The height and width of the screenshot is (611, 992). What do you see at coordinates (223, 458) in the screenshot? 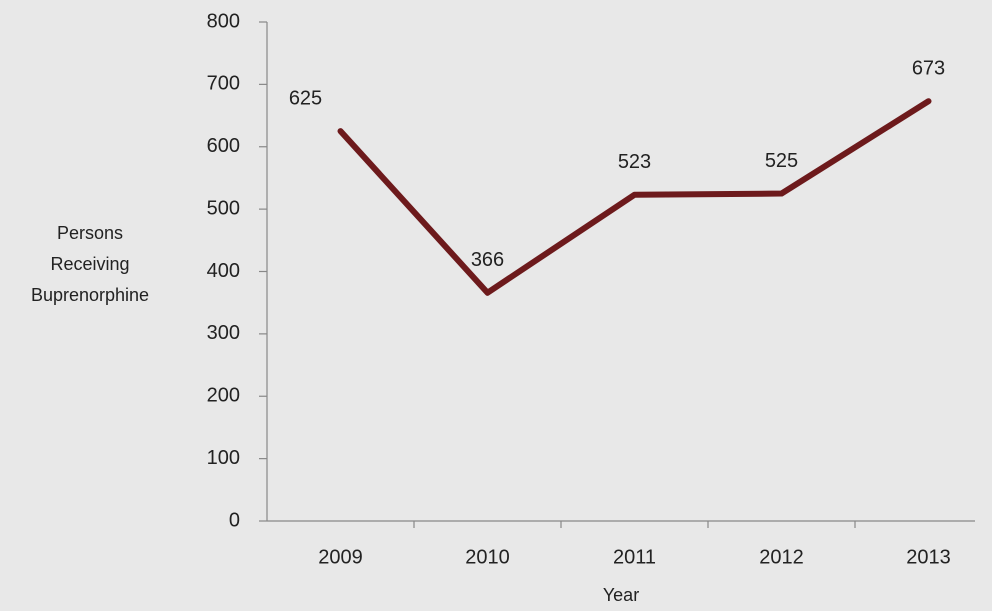
I see `y-tick-label: 100` at bounding box center [223, 458].